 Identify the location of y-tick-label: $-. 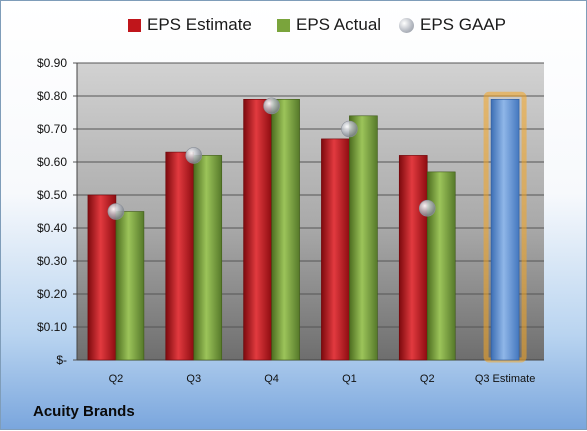
(61, 360).